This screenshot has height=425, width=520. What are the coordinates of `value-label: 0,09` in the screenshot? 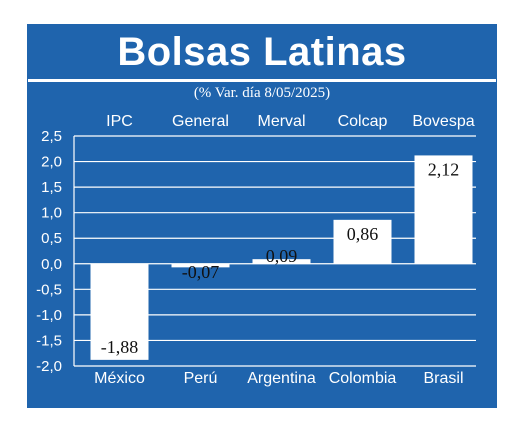 It's located at (282, 256).